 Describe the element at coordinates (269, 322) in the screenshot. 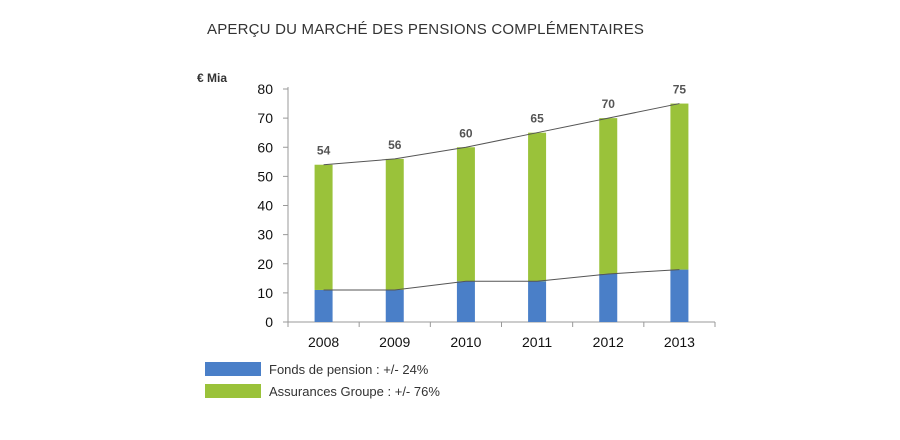

I see `y-tick-label: 0` at that location.